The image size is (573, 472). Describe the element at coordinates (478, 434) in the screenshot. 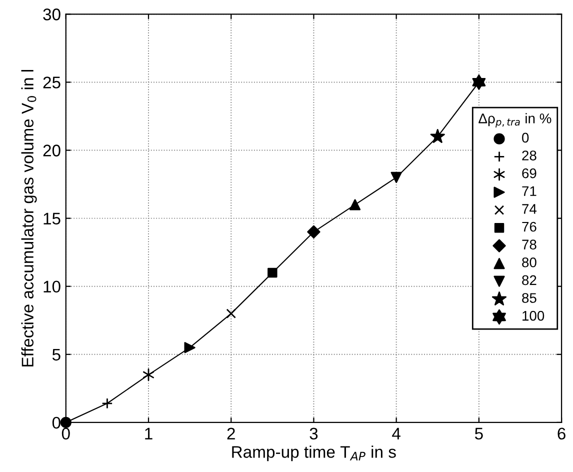

I see `x-tick-label: 5` at that location.